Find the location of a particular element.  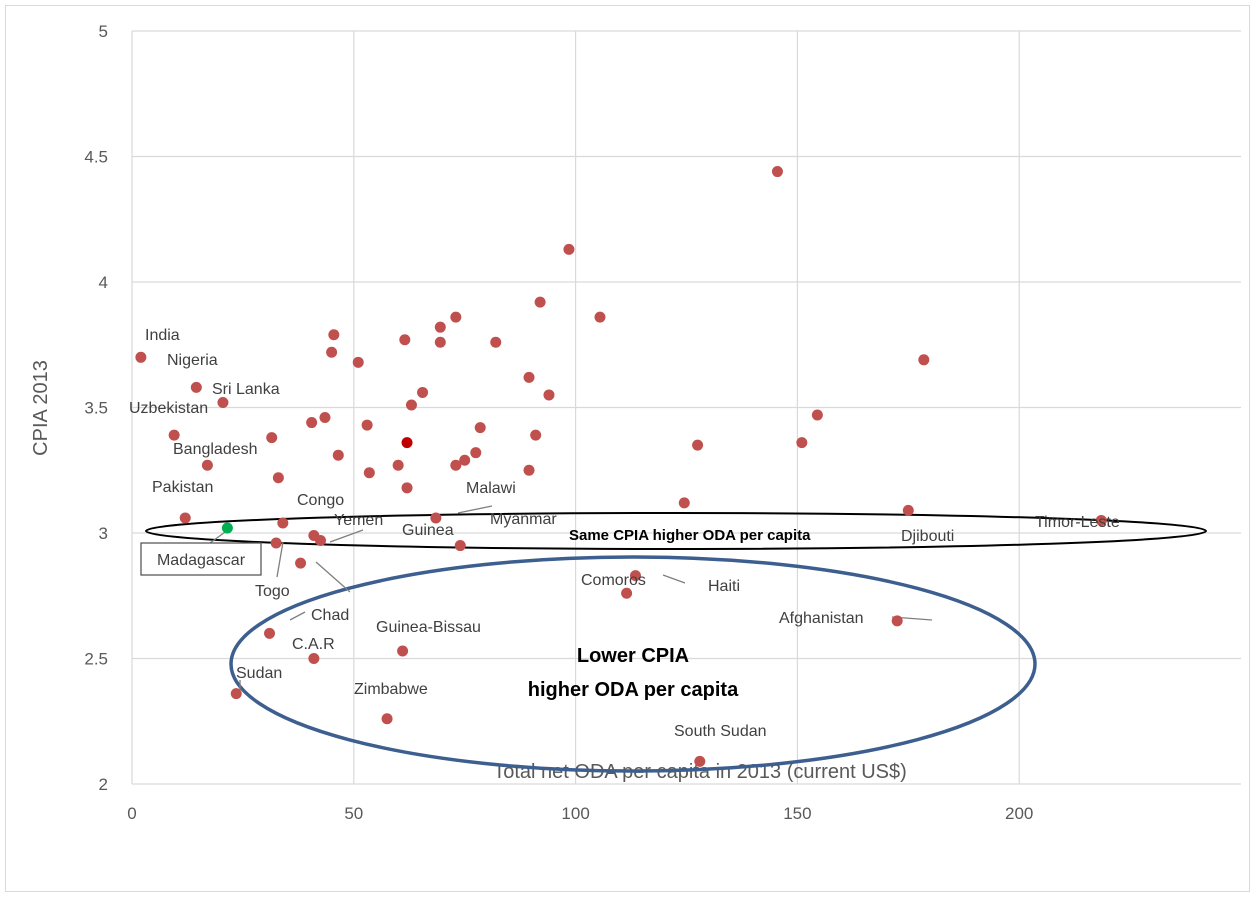

label-car: C.A.R is located at coordinates (313, 644).